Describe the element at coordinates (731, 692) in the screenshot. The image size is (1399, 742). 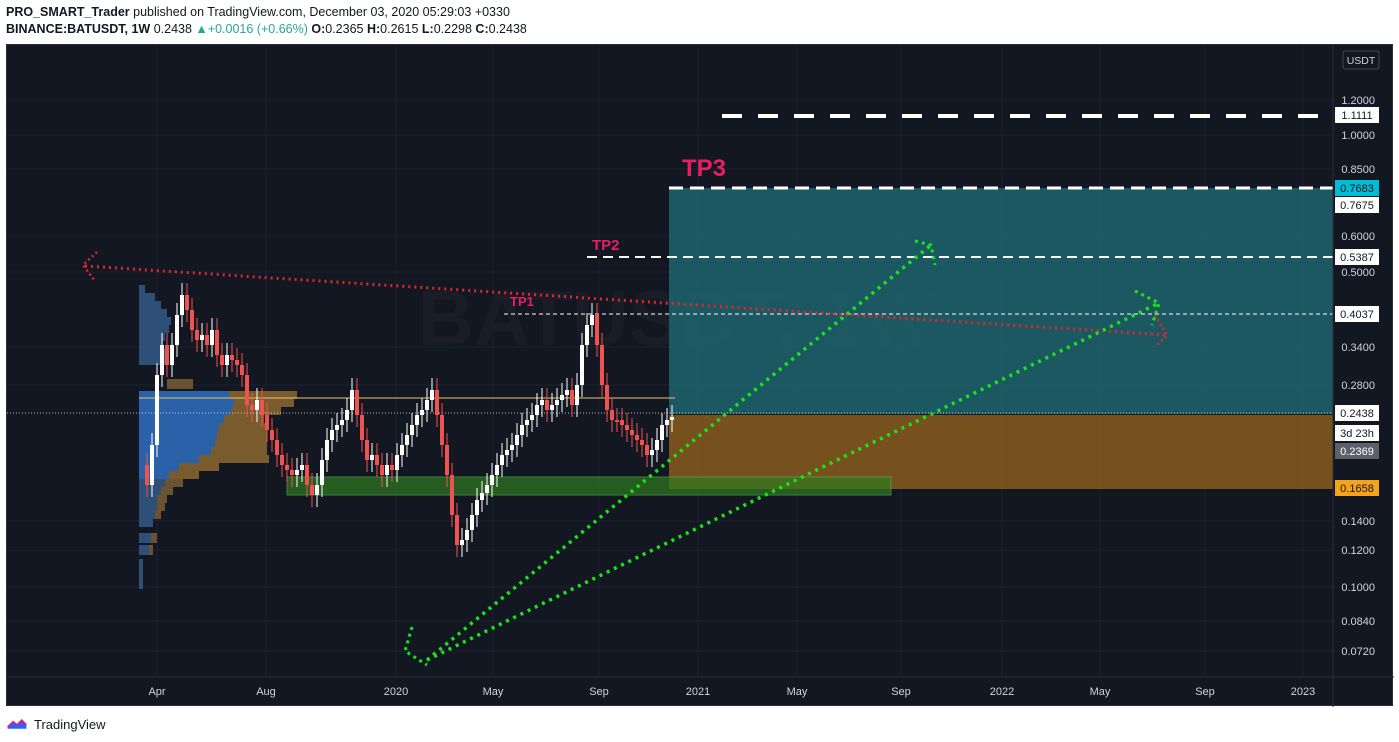
I see `time-axis-labels: Apr Aug 2020 May Sep 2021 May Sep 2022 May Sep 2023` at that location.